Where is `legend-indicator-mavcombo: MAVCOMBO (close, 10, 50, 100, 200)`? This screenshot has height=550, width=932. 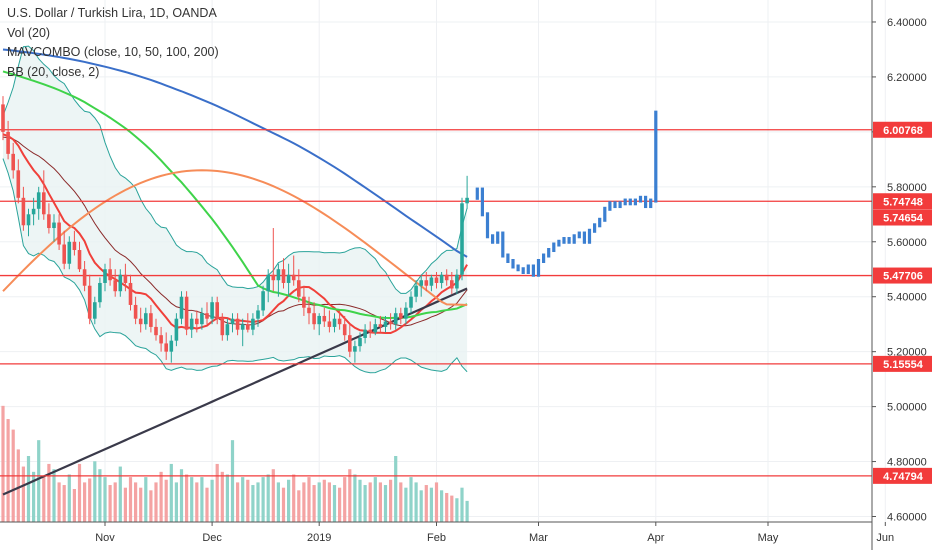
legend-indicator-mavcombo: MAVCOMBO (close, 10, 50, 100, 200) is located at coordinates (113, 52).